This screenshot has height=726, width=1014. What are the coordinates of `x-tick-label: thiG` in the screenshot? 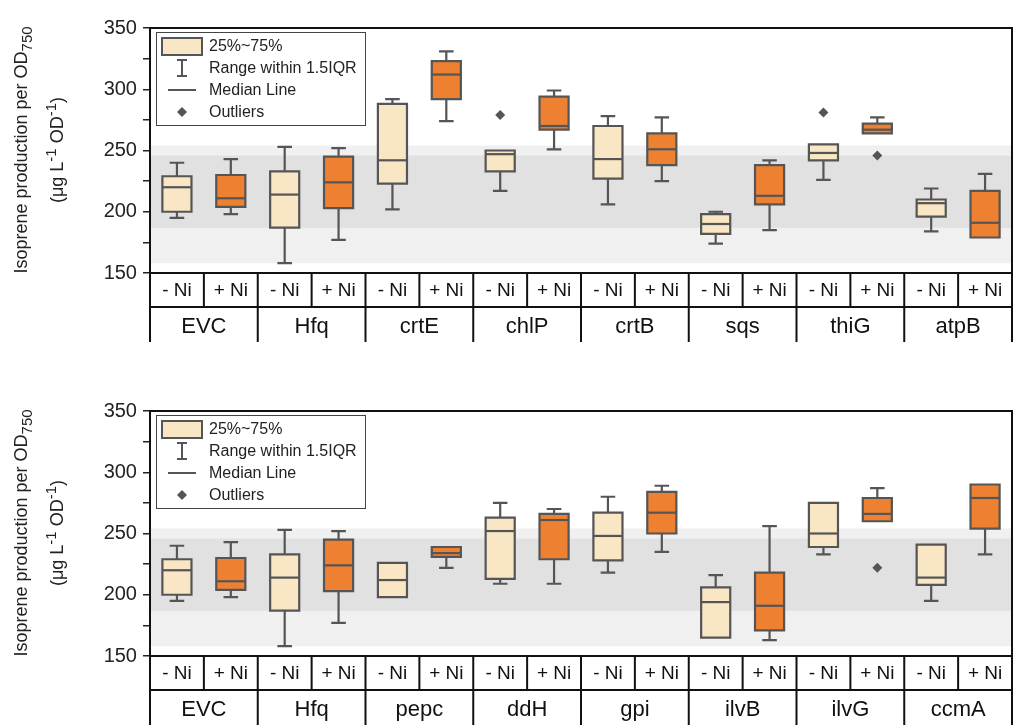 It's located at (850, 326).